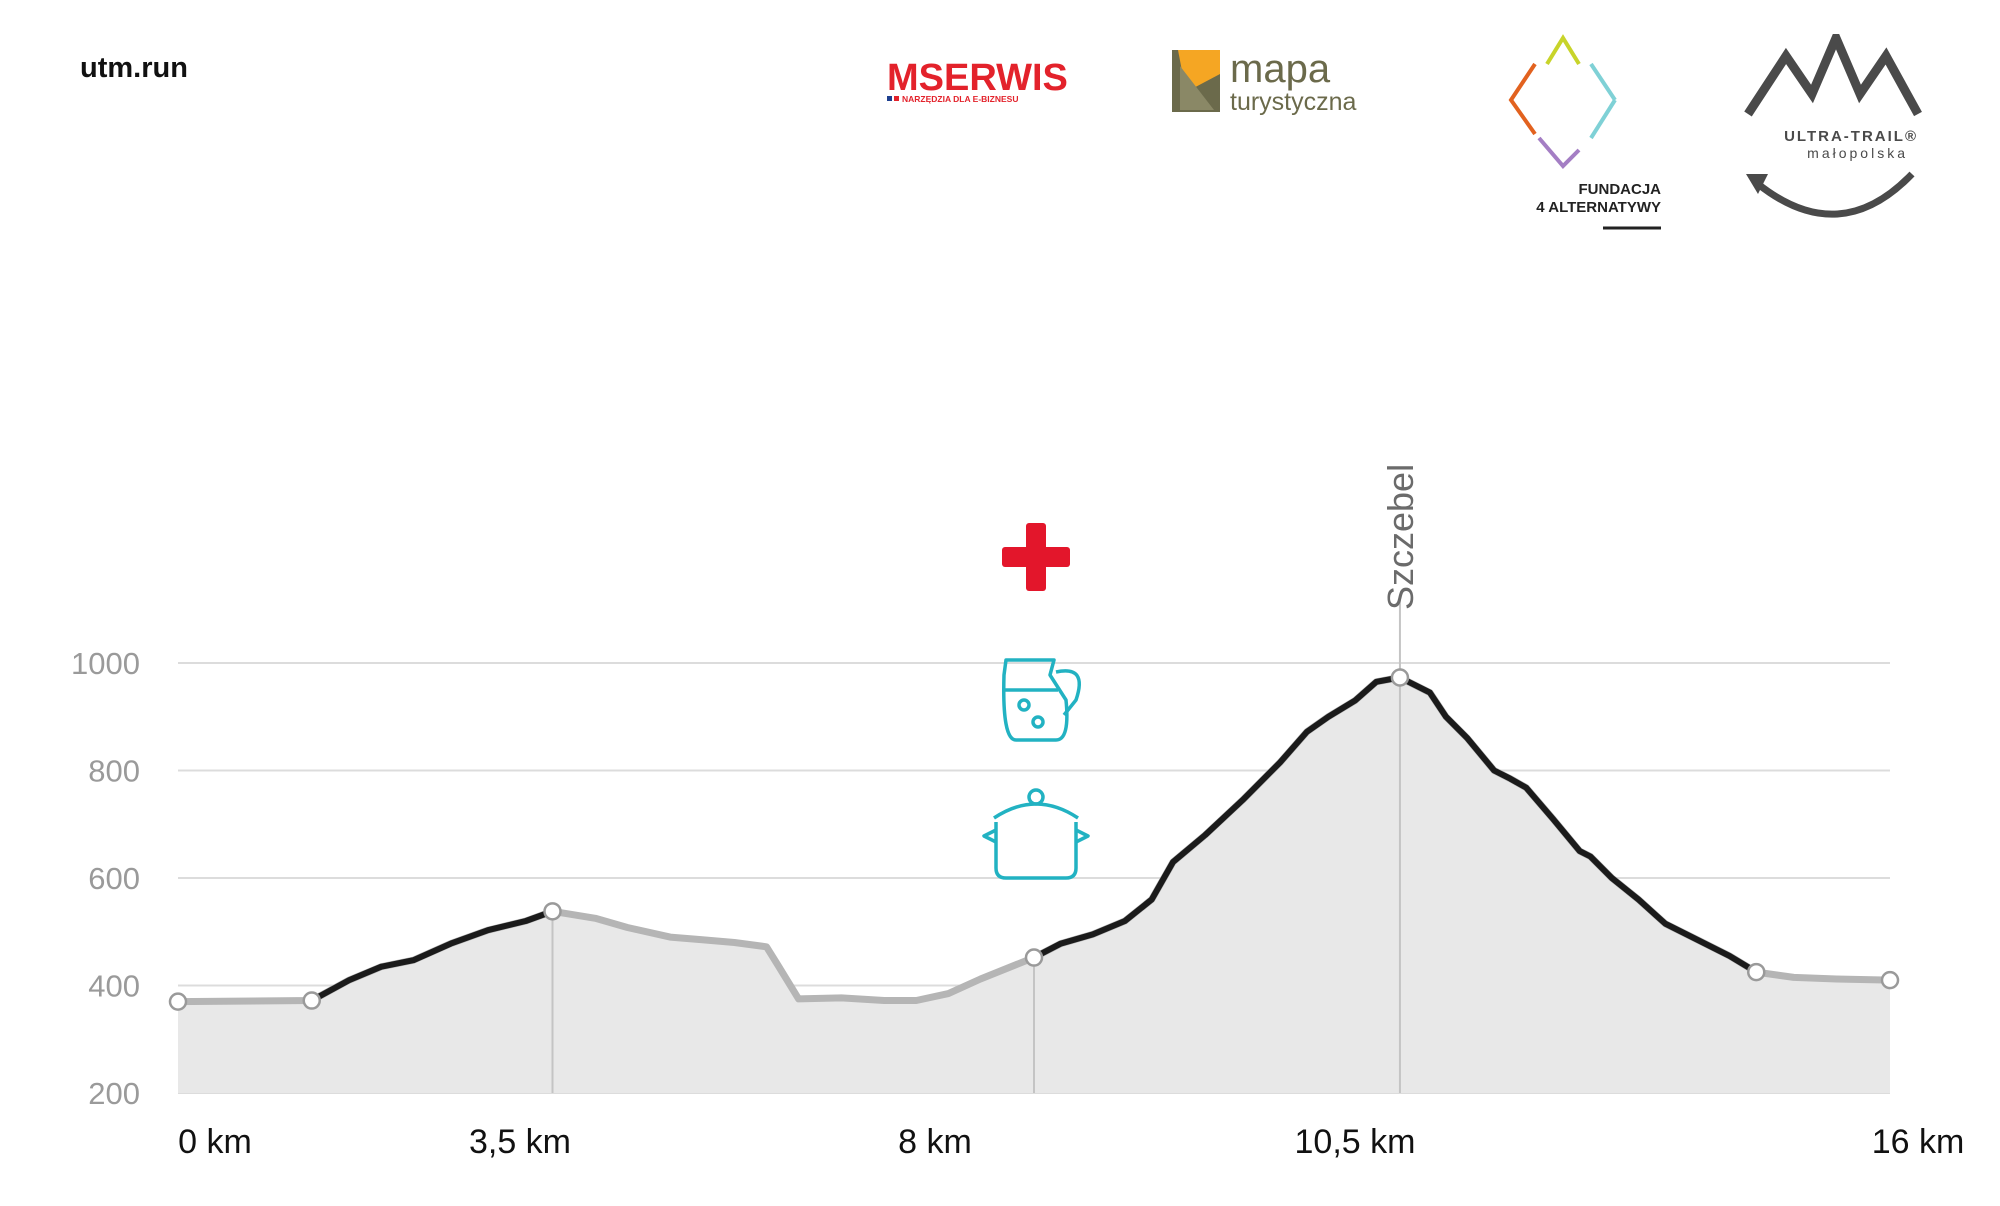  I want to click on y-tick-label: 800, so click(114, 771).